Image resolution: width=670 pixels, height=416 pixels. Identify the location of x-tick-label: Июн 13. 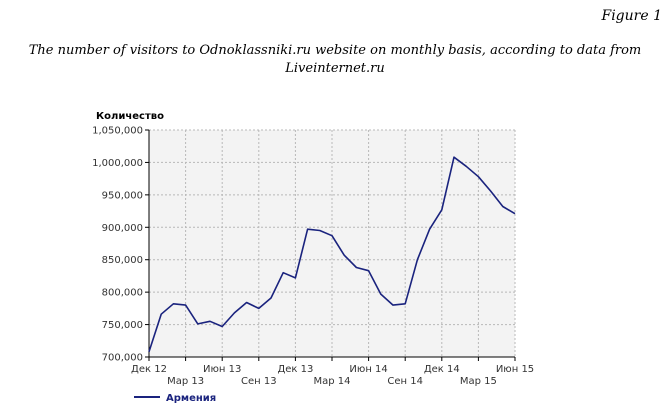
(222, 369).